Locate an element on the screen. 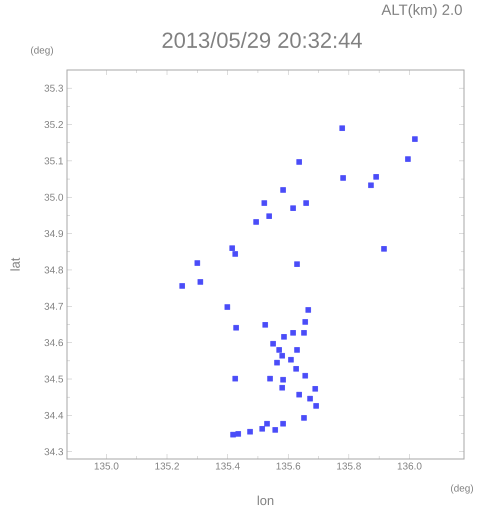  y-tick-label: 34.4 is located at coordinates (54, 415).